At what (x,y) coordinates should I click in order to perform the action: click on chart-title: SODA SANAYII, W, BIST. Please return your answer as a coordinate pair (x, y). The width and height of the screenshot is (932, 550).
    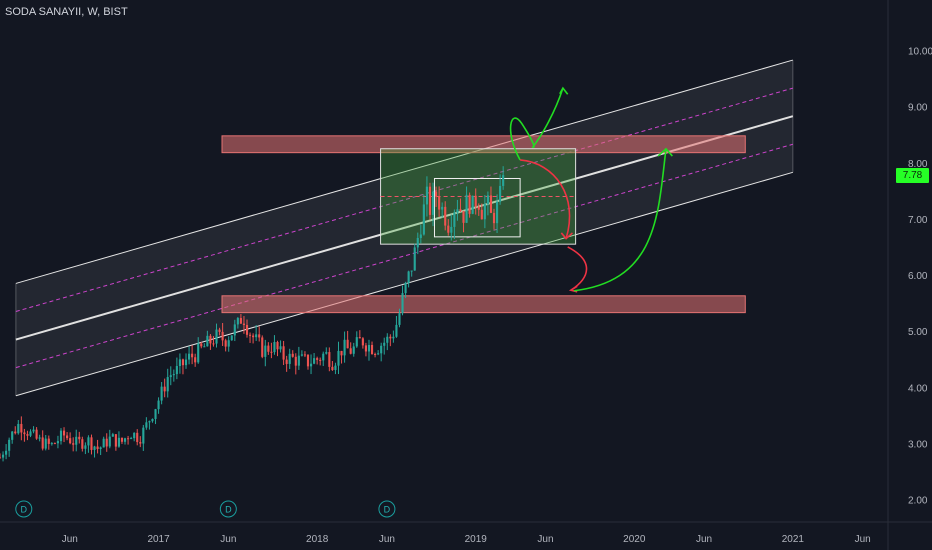
    Looking at the image, I should click on (66, 12).